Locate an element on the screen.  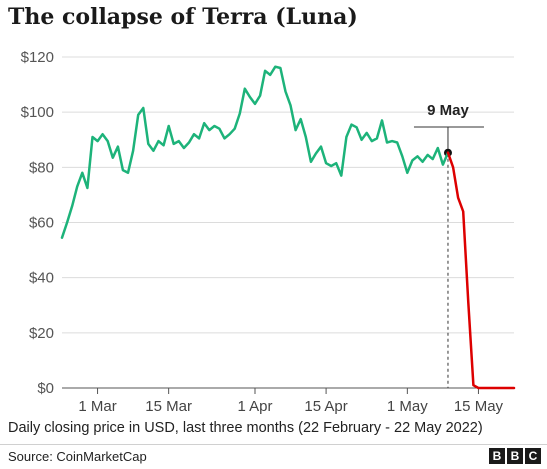
series-line-after-9-may is located at coordinates (481, 270).